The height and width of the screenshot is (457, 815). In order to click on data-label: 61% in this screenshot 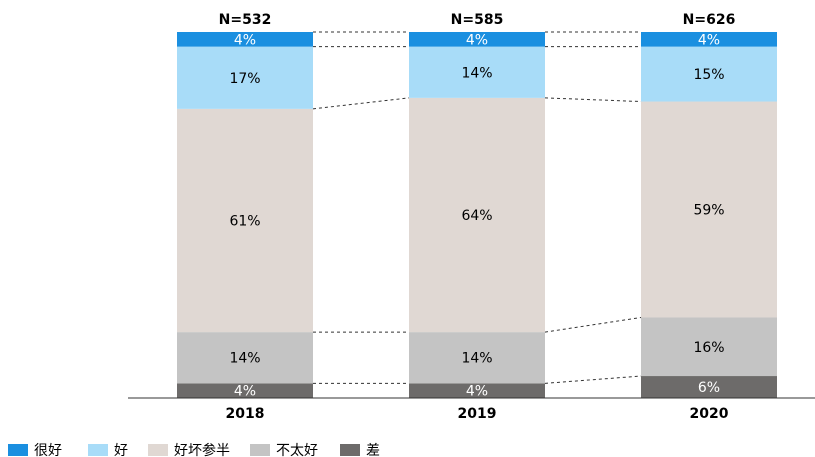, I will do `click(244, 221)`.